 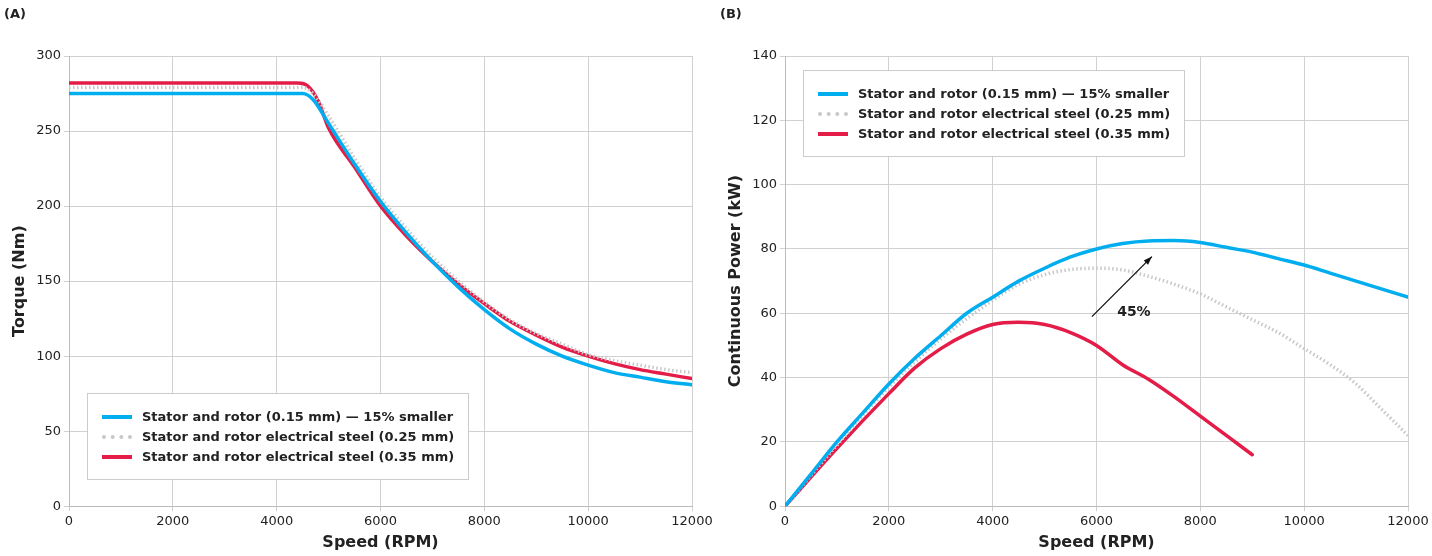 What do you see at coordinates (49, 55) in the screenshot?
I see `y-tick-label: 300` at bounding box center [49, 55].